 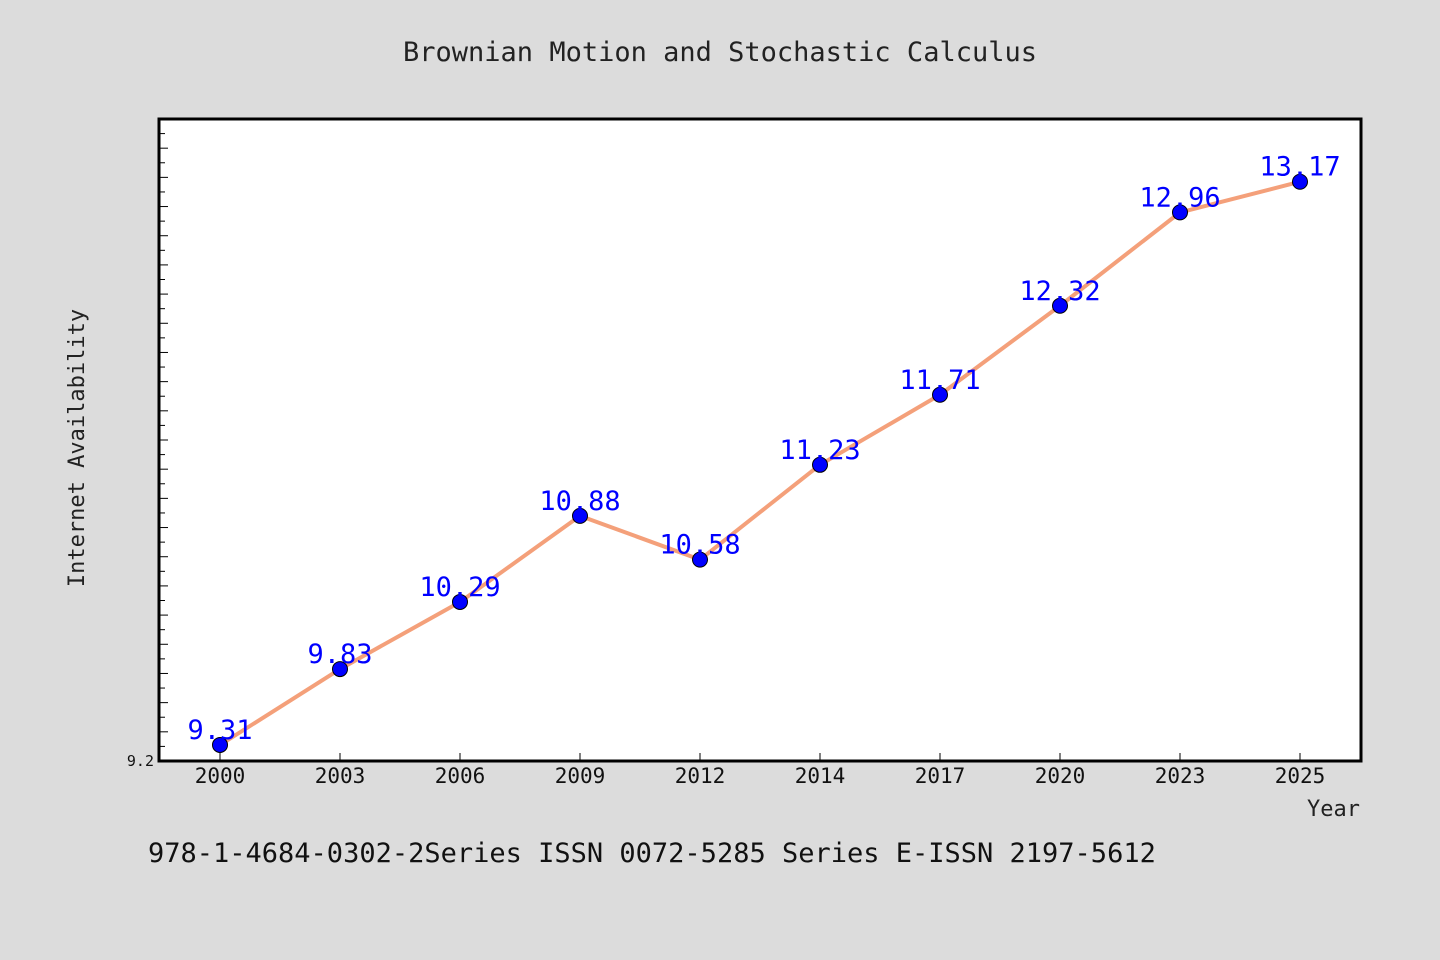 I want to click on data-label: 11.23, so click(x=819, y=450).